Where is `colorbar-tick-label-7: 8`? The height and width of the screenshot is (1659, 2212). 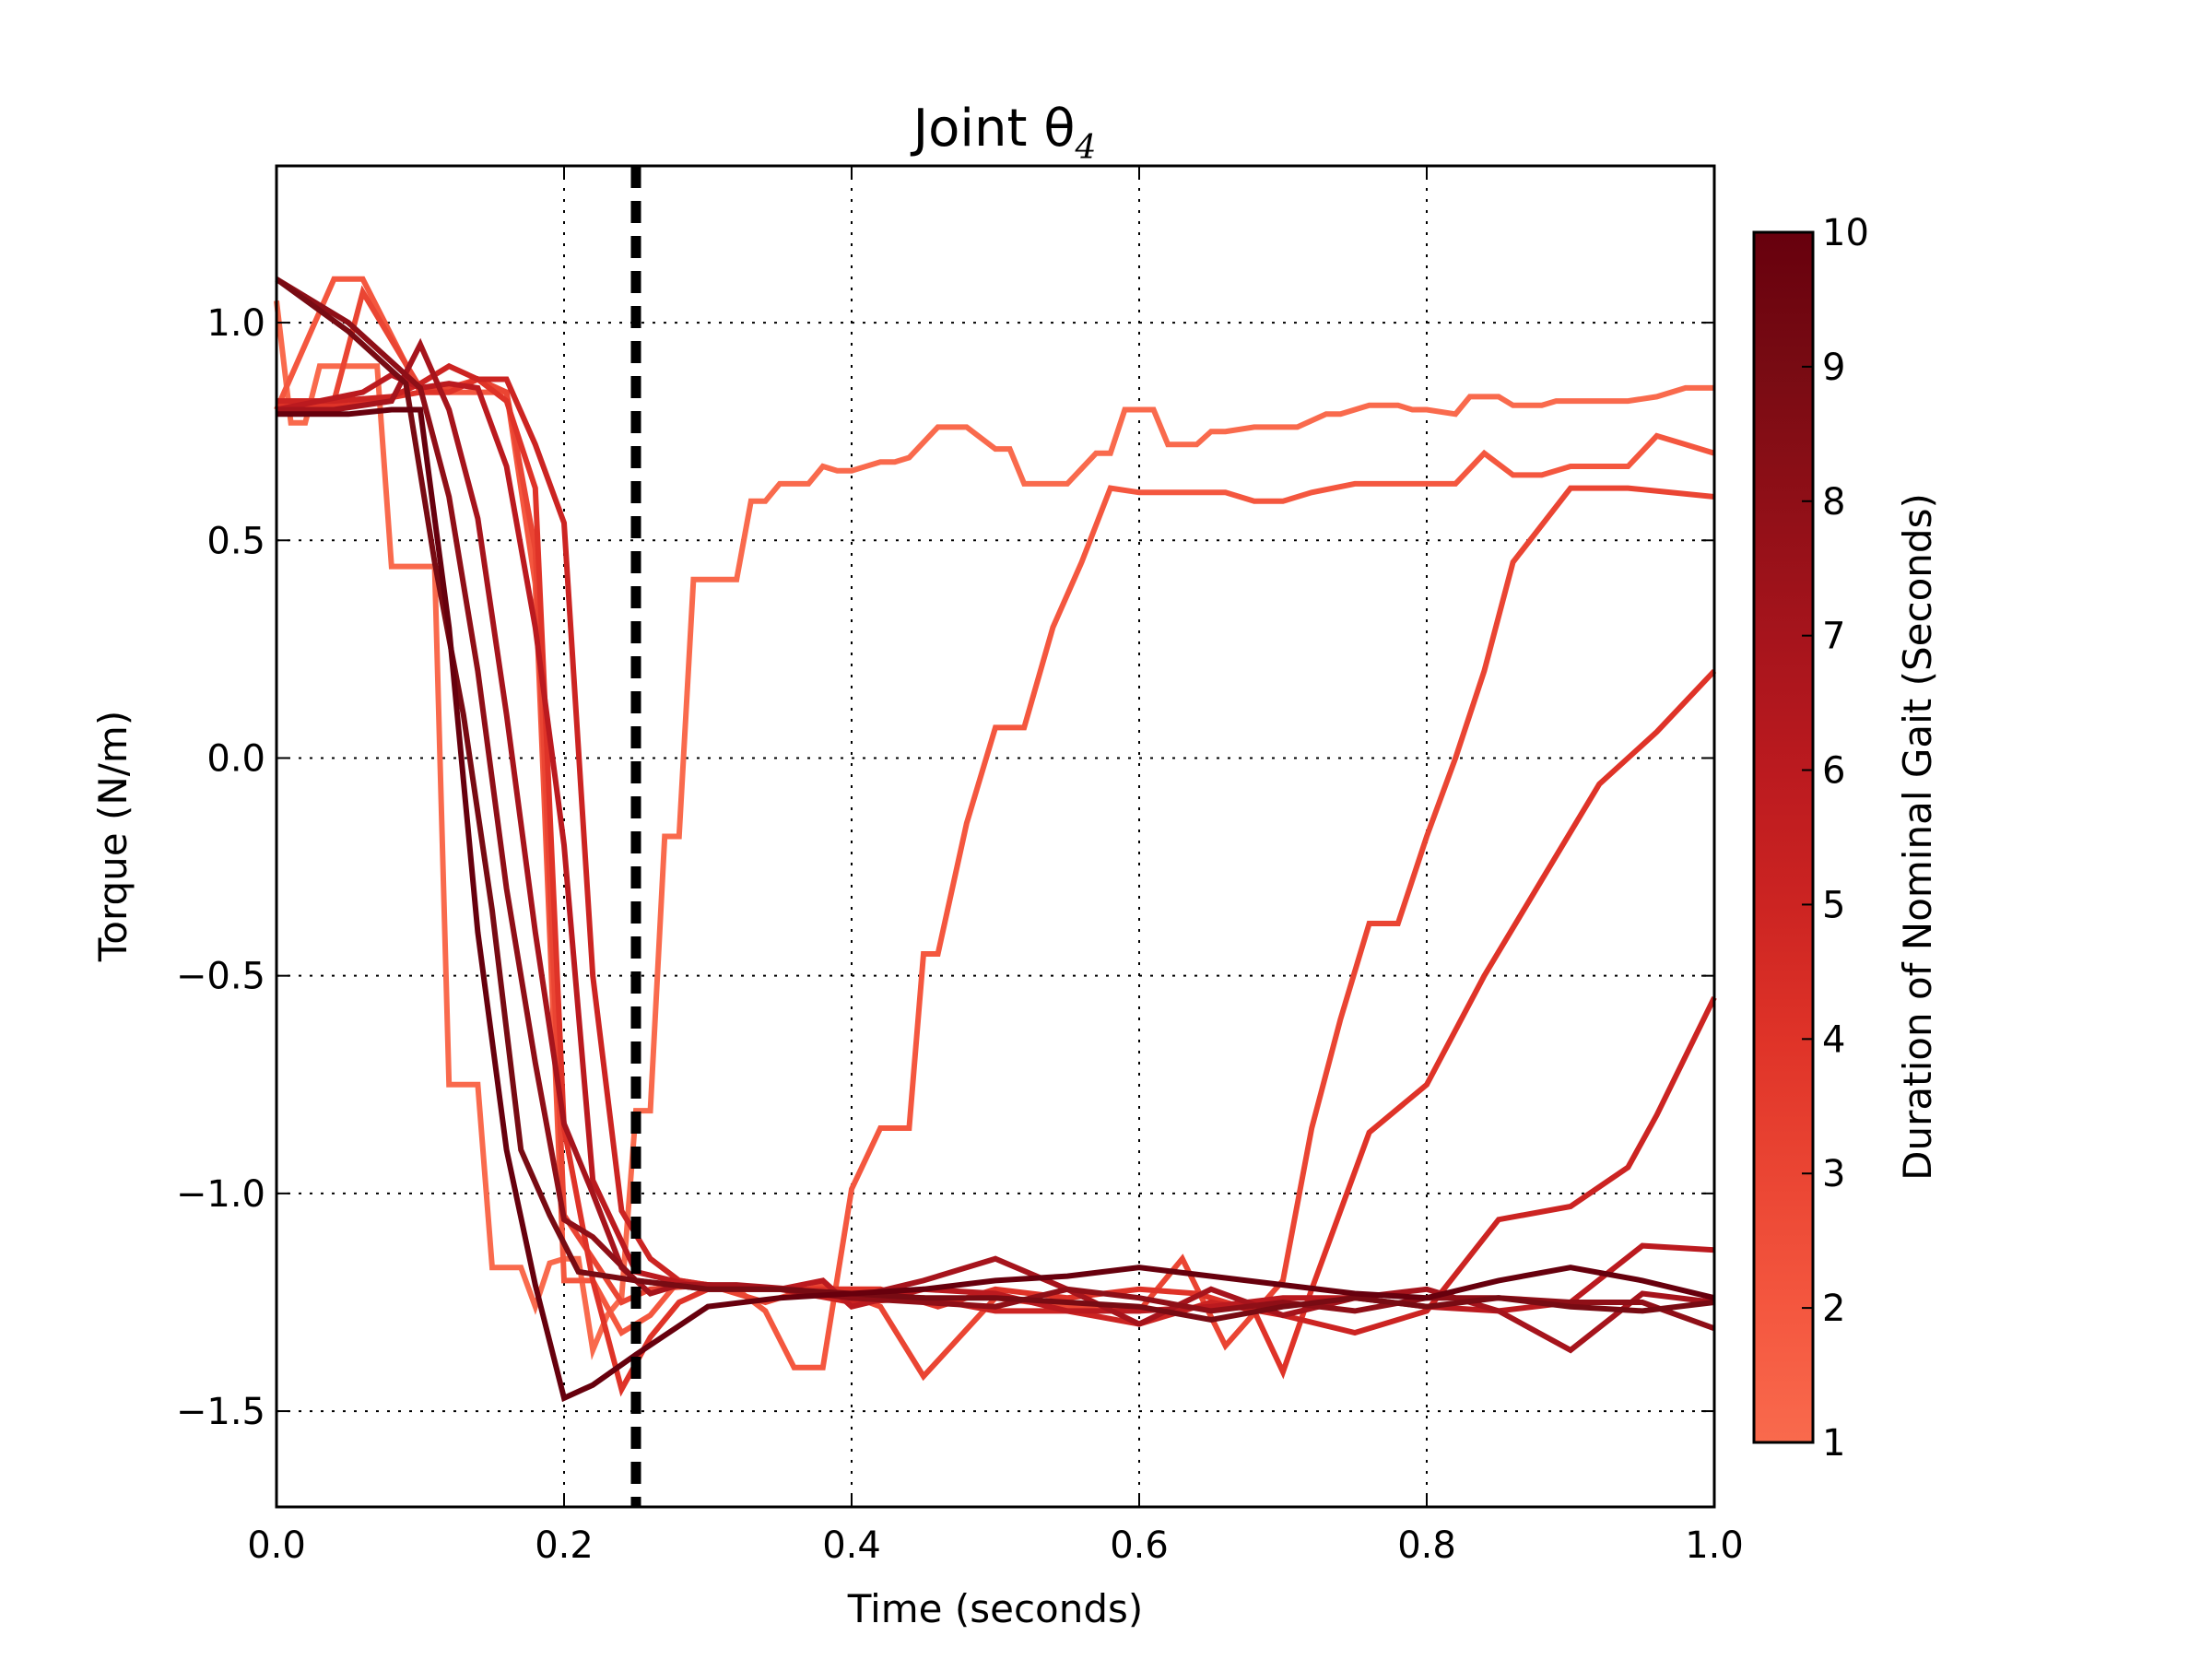 colorbar-tick-label-7: 8 is located at coordinates (1833, 502).